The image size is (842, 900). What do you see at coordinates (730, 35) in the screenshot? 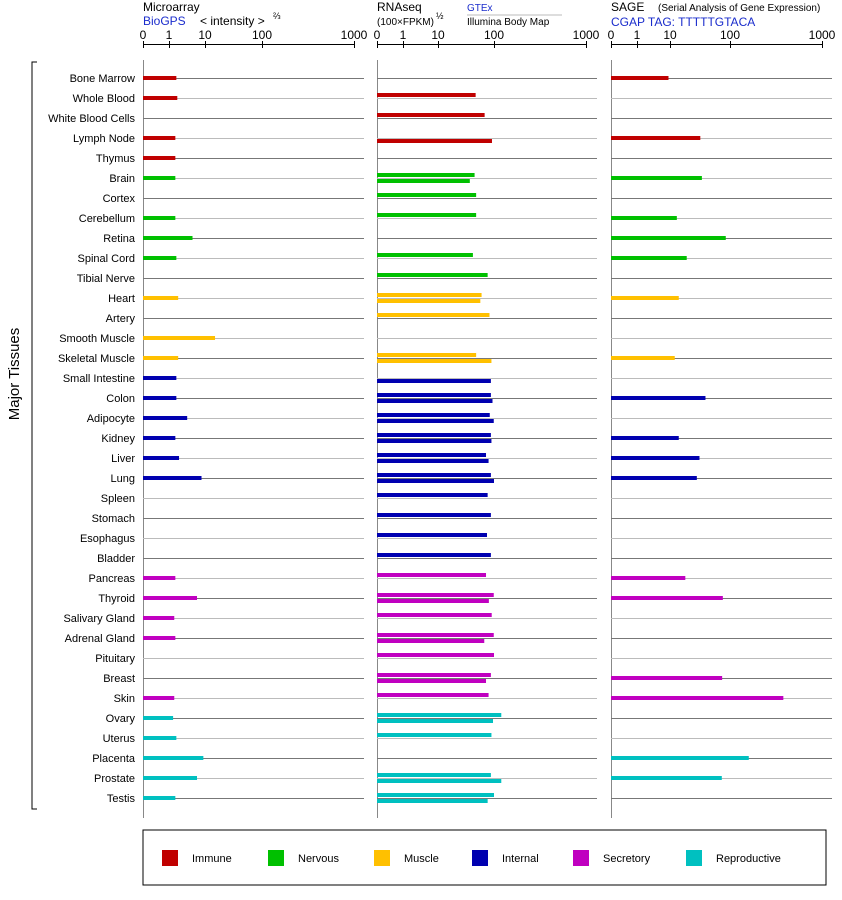
I see `sage-tick-label: 100` at bounding box center [730, 35].